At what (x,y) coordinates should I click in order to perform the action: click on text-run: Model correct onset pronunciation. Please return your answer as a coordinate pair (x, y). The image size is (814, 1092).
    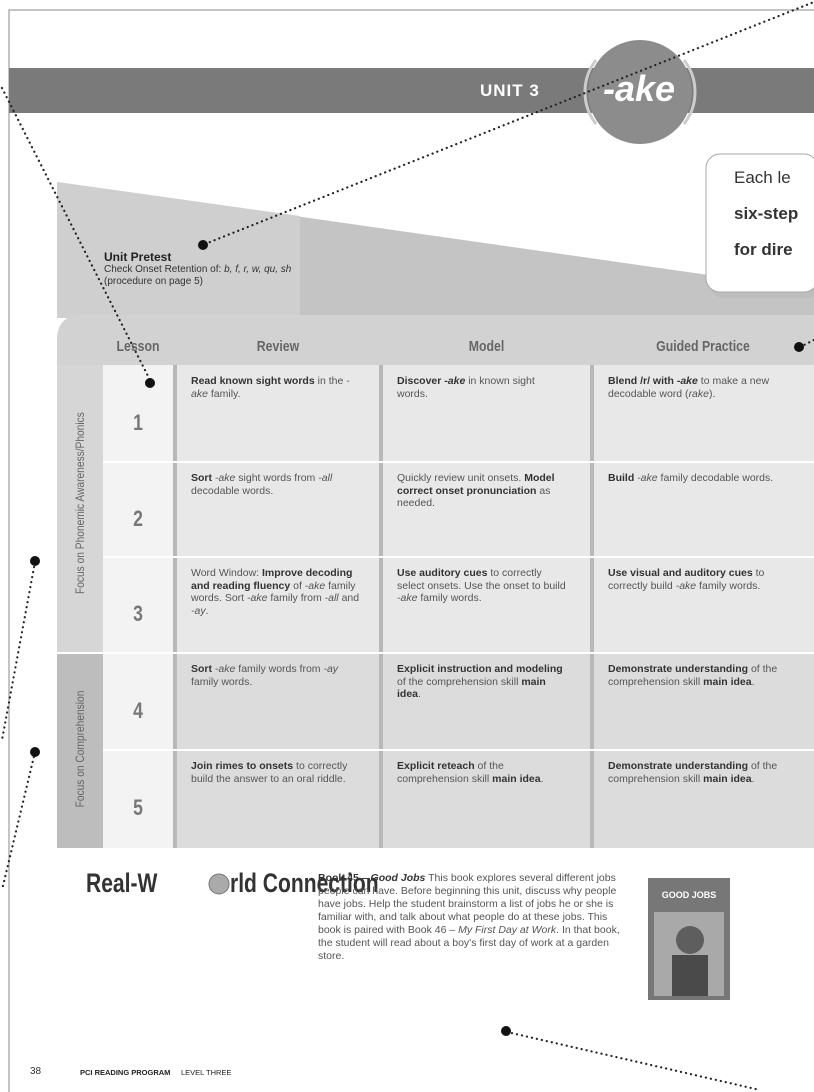
    Looking at the image, I should click on (476, 484).